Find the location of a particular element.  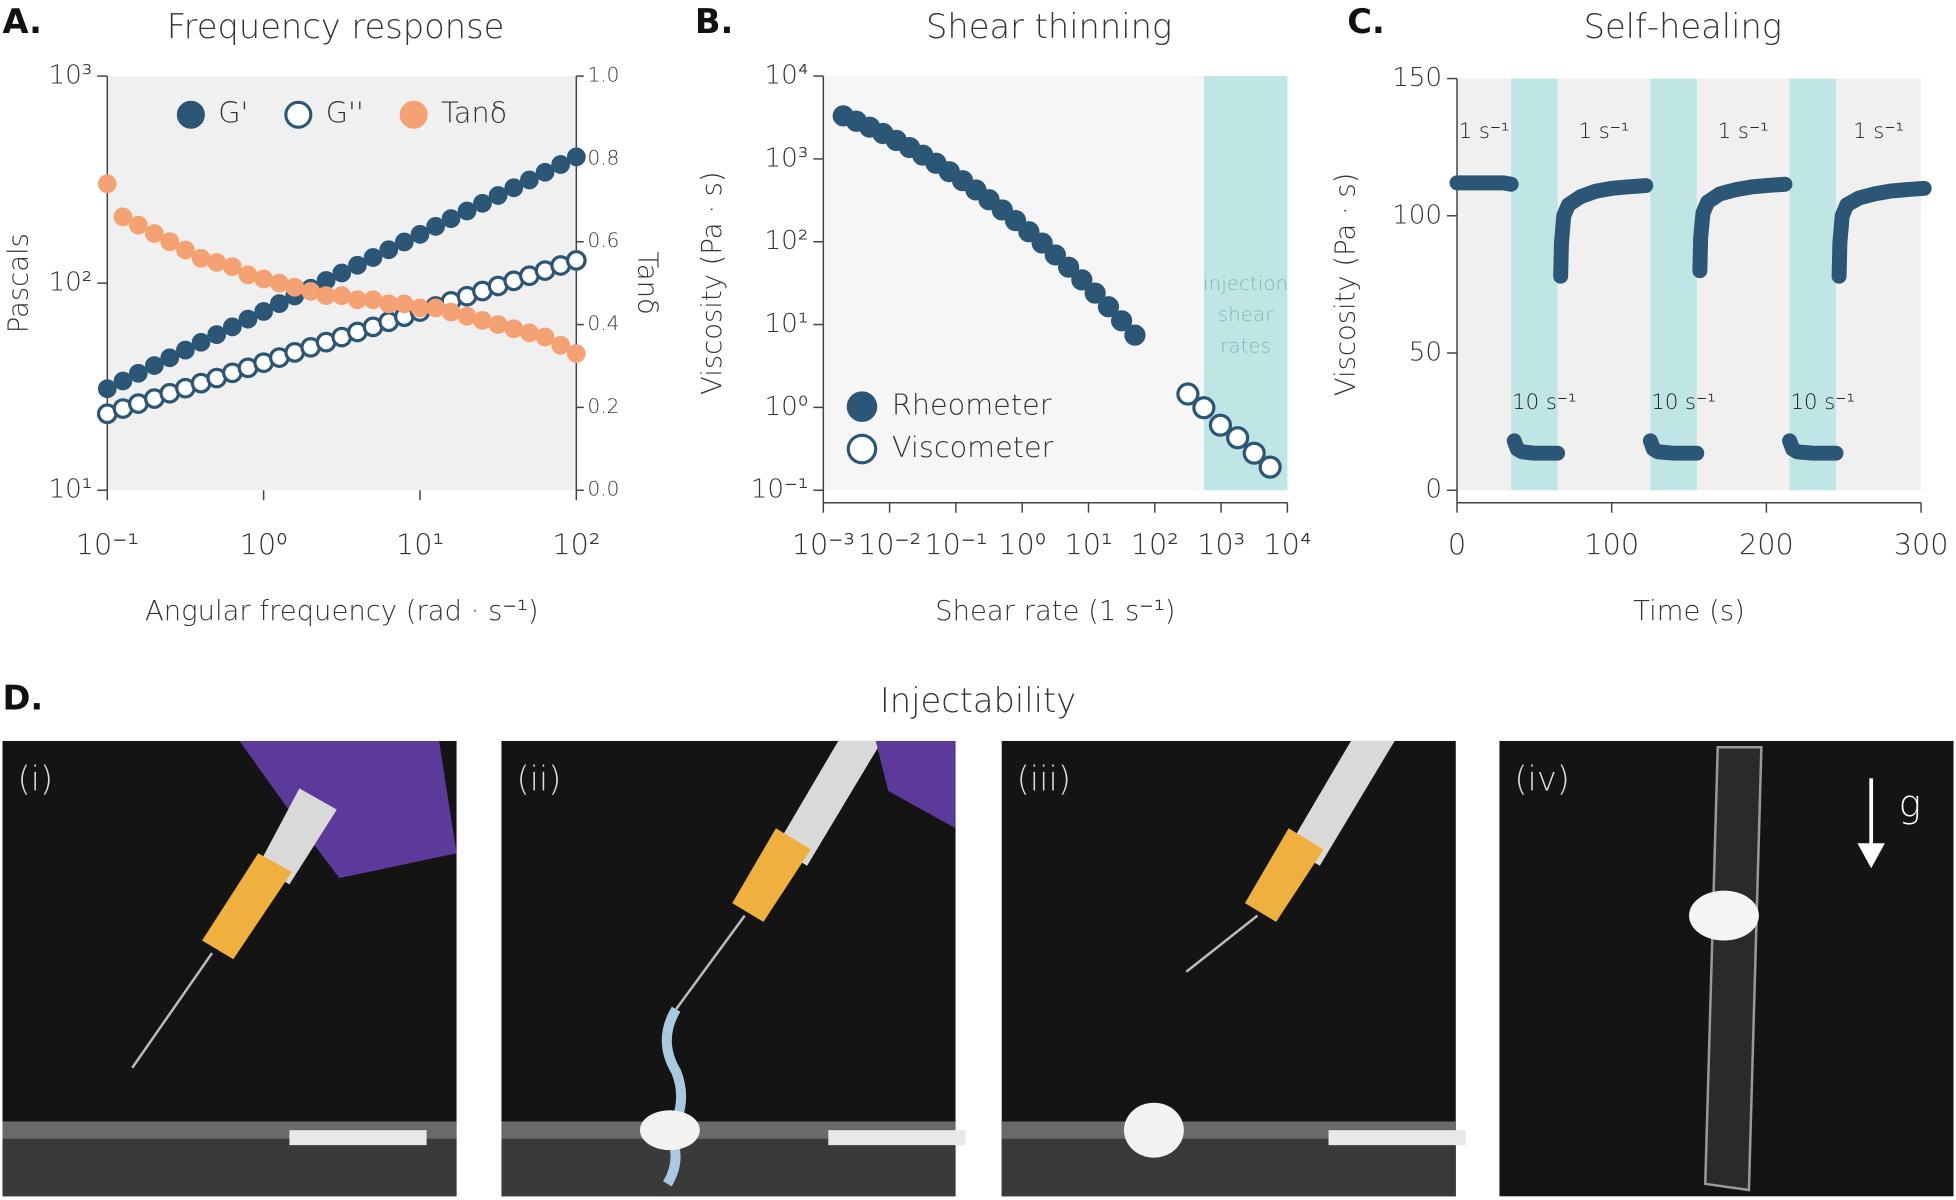

chart-title: Shear thinning is located at coordinates (1049, 26).